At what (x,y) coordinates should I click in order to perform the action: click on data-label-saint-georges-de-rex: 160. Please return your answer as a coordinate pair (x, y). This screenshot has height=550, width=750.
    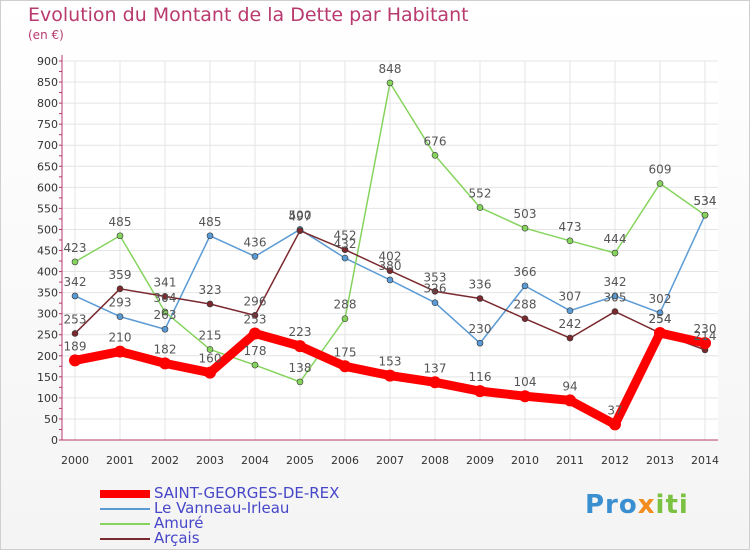
    Looking at the image, I should click on (210, 359).